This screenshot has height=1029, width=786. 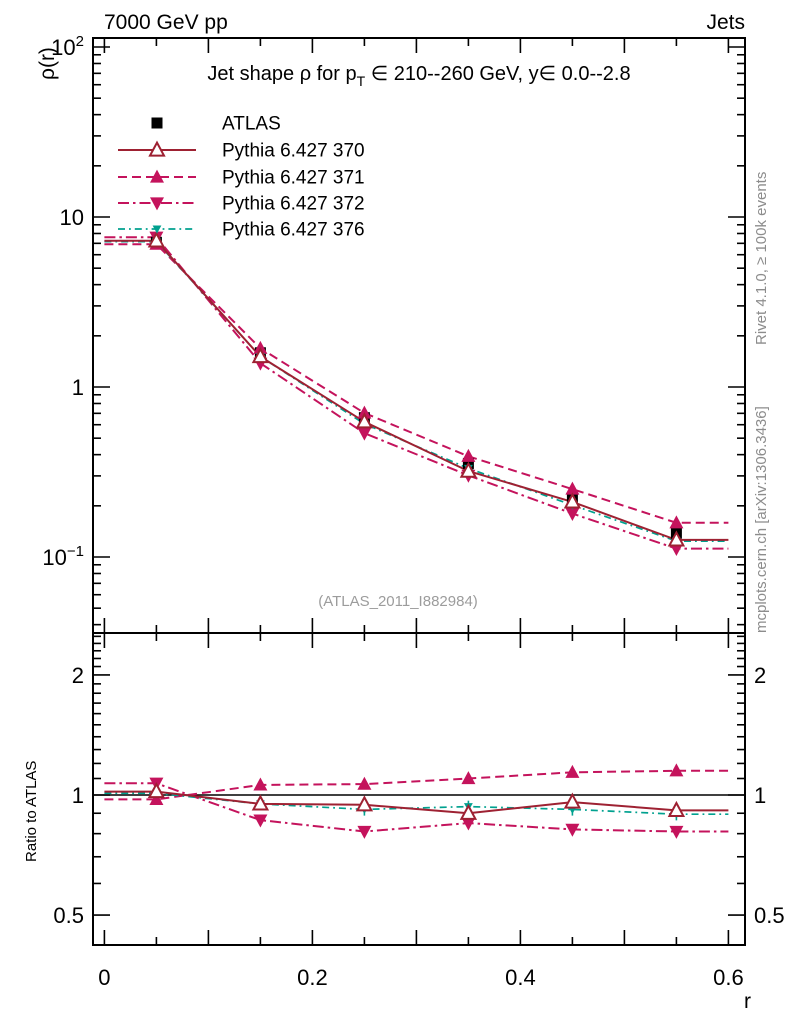 I want to click on y-tick-label: 10², so click(x=67, y=46).